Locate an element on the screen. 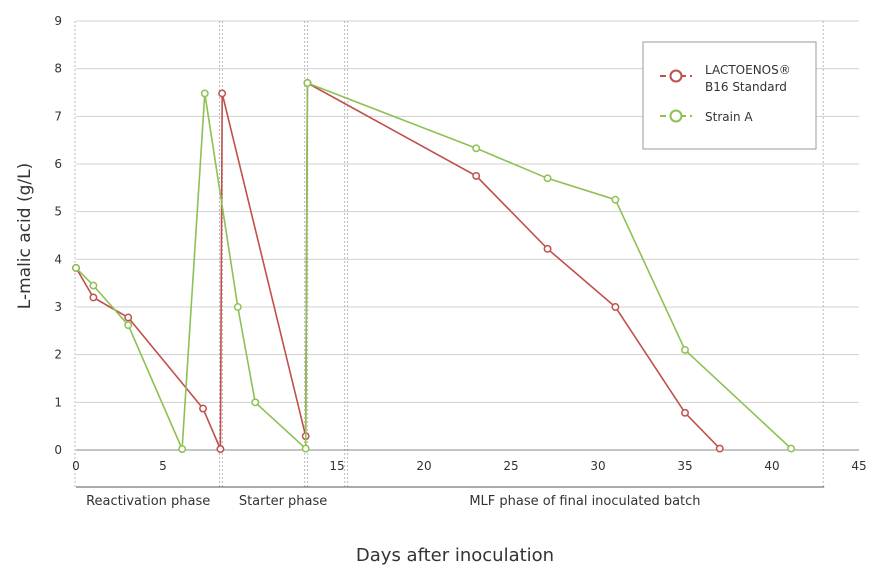 This screenshot has width=869, height=577. legend-label: B16 Standard is located at coordinates (746, 87).